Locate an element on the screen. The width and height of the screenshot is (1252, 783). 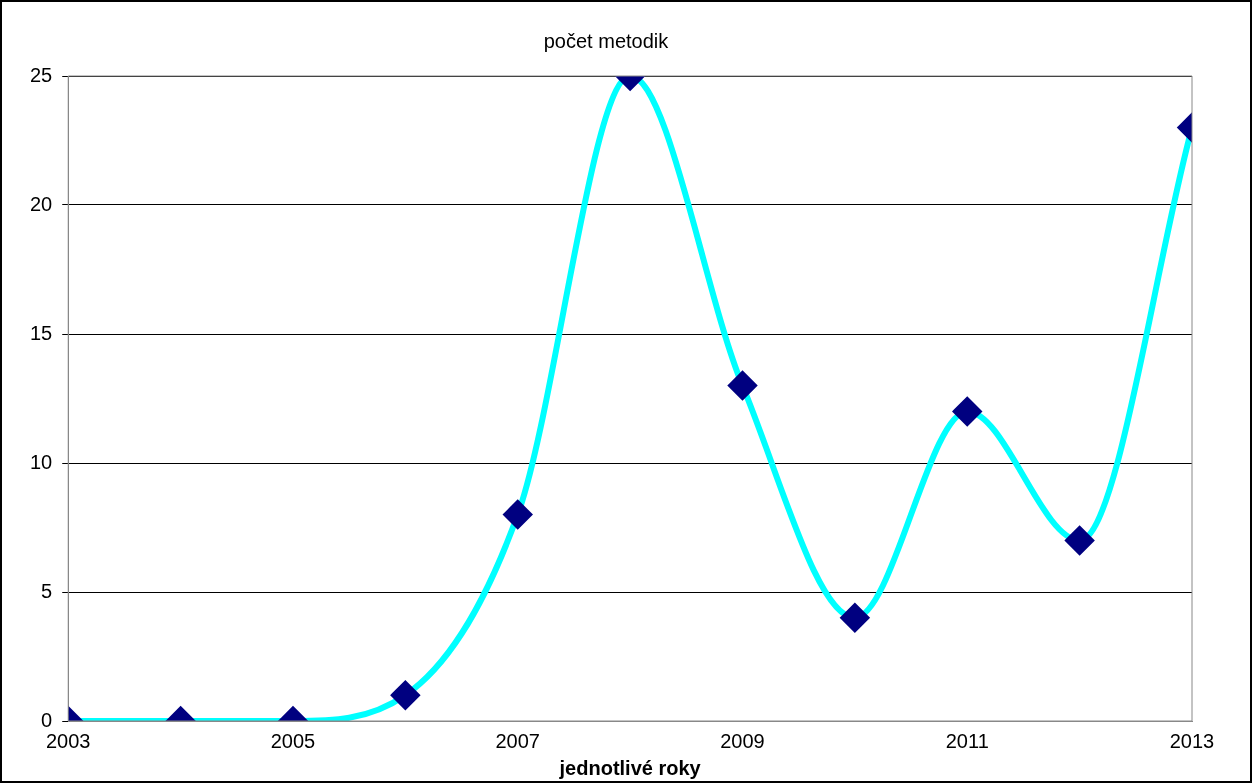
x-tick-label: 2003 is located at coordinates (68, 740).